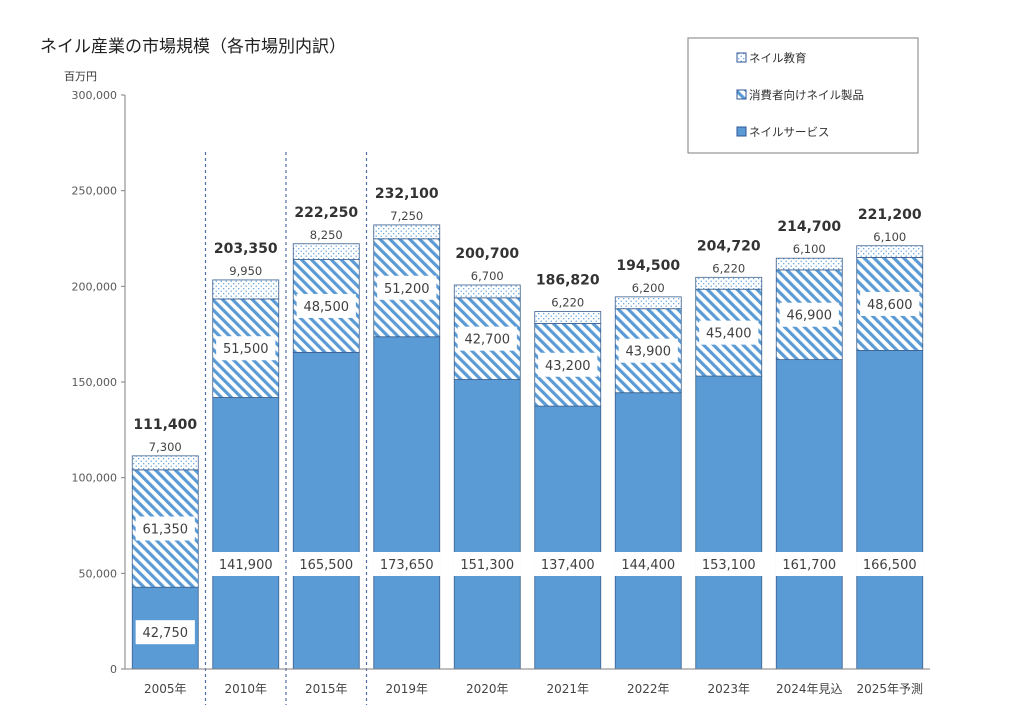  What do you see at coordinates (246, 249) in the screenshot?
I see `total-label: 203,350` at bounding box center [246, 249].